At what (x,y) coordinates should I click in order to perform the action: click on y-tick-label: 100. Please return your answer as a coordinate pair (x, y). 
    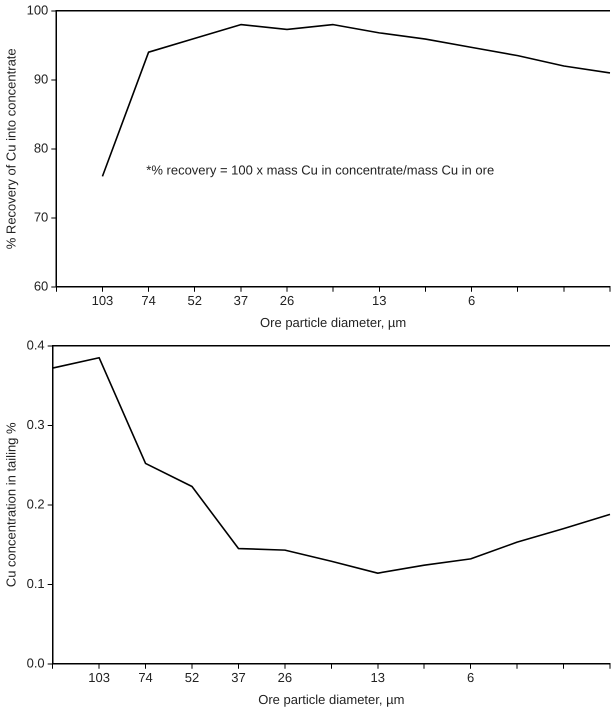
    Looking at the image, I should click on (37, 10).